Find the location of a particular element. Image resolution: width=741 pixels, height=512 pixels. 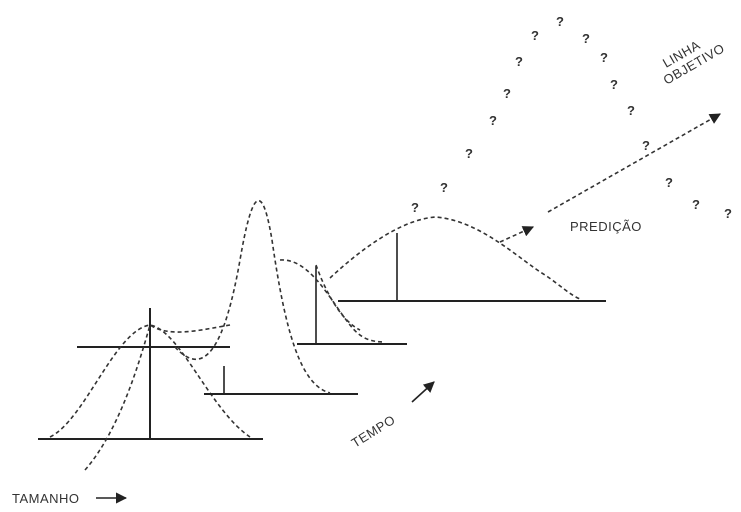

connector-curve is located at coordinates (338, 297).